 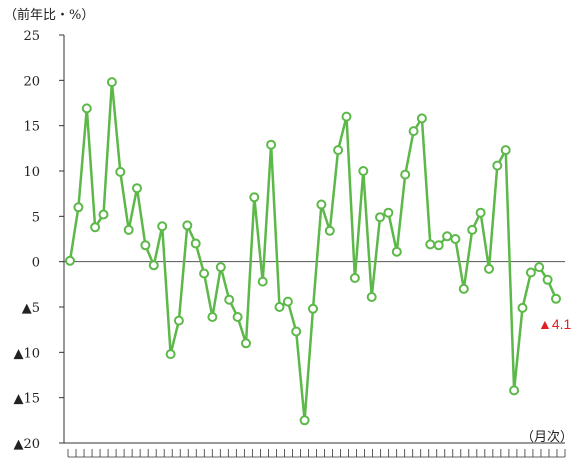 I want to click on y-tick-label: ▲5, so click(x=31, y=308).